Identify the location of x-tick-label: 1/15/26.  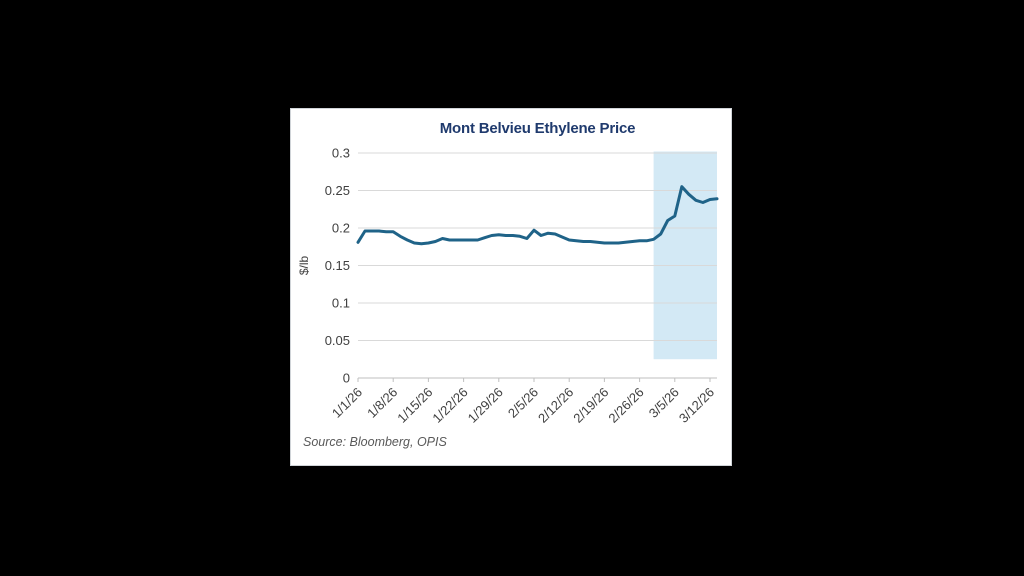
(414, 405).